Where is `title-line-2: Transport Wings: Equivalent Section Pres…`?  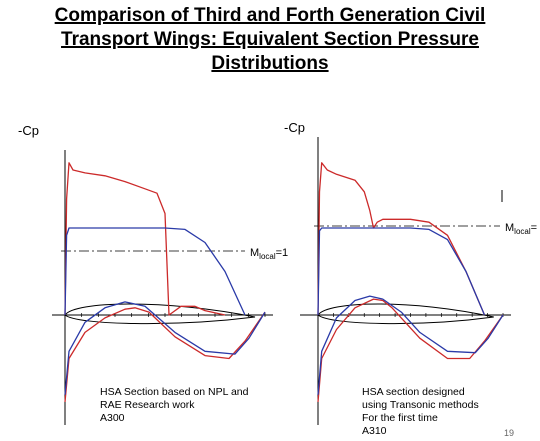 title-line-2: Transport Wings: Equivalent Section Pres… is located at coordinates (270, 39).